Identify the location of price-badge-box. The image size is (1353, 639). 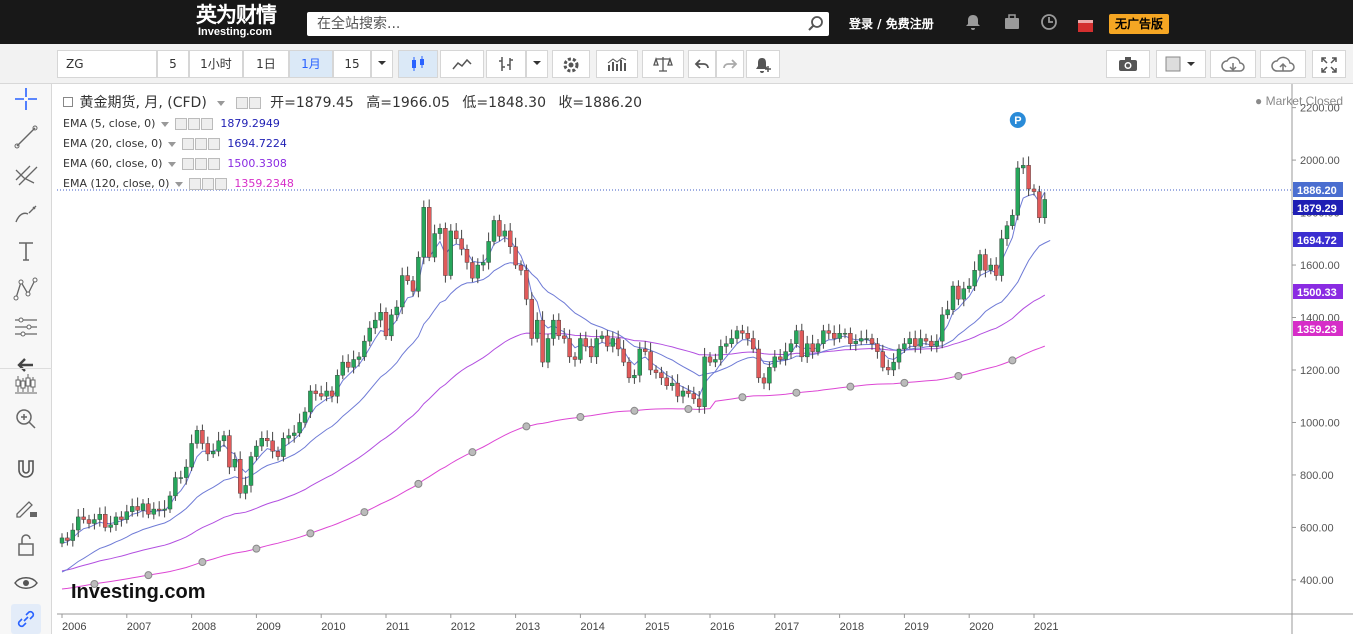
(1318, 291).